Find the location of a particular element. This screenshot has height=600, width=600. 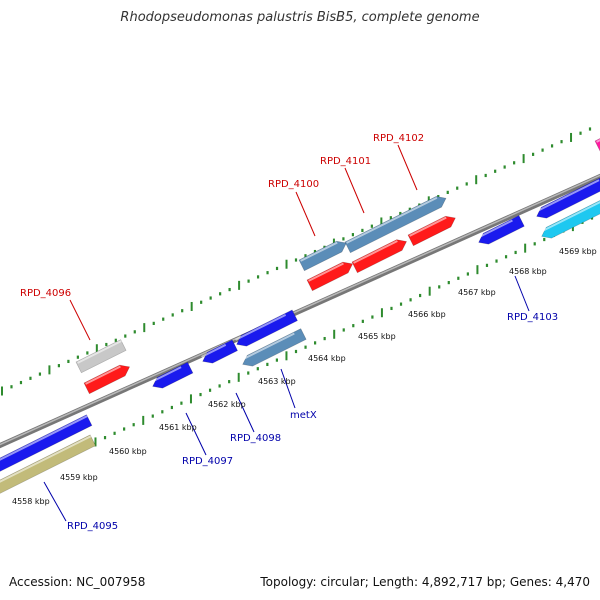

gene-rpd4100 is located at coordinates (322, 256).